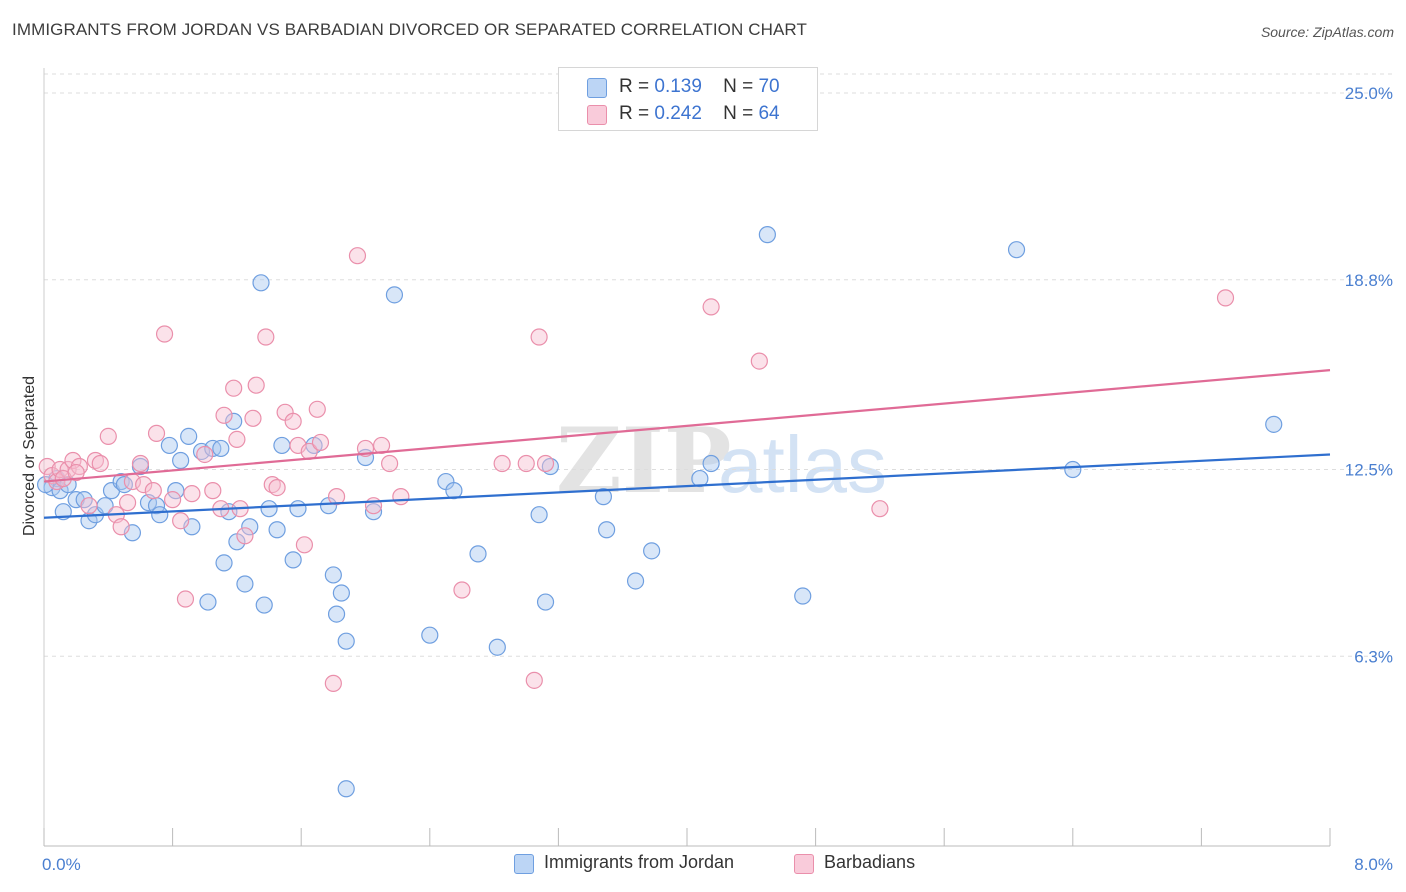 This screenshot has width=1406, height=892. What do you see at coordinates (1327, 32) in the screenshot?
I see `source-credit: Source: ZipAtlas.com` at bounding box center [1327, 32].